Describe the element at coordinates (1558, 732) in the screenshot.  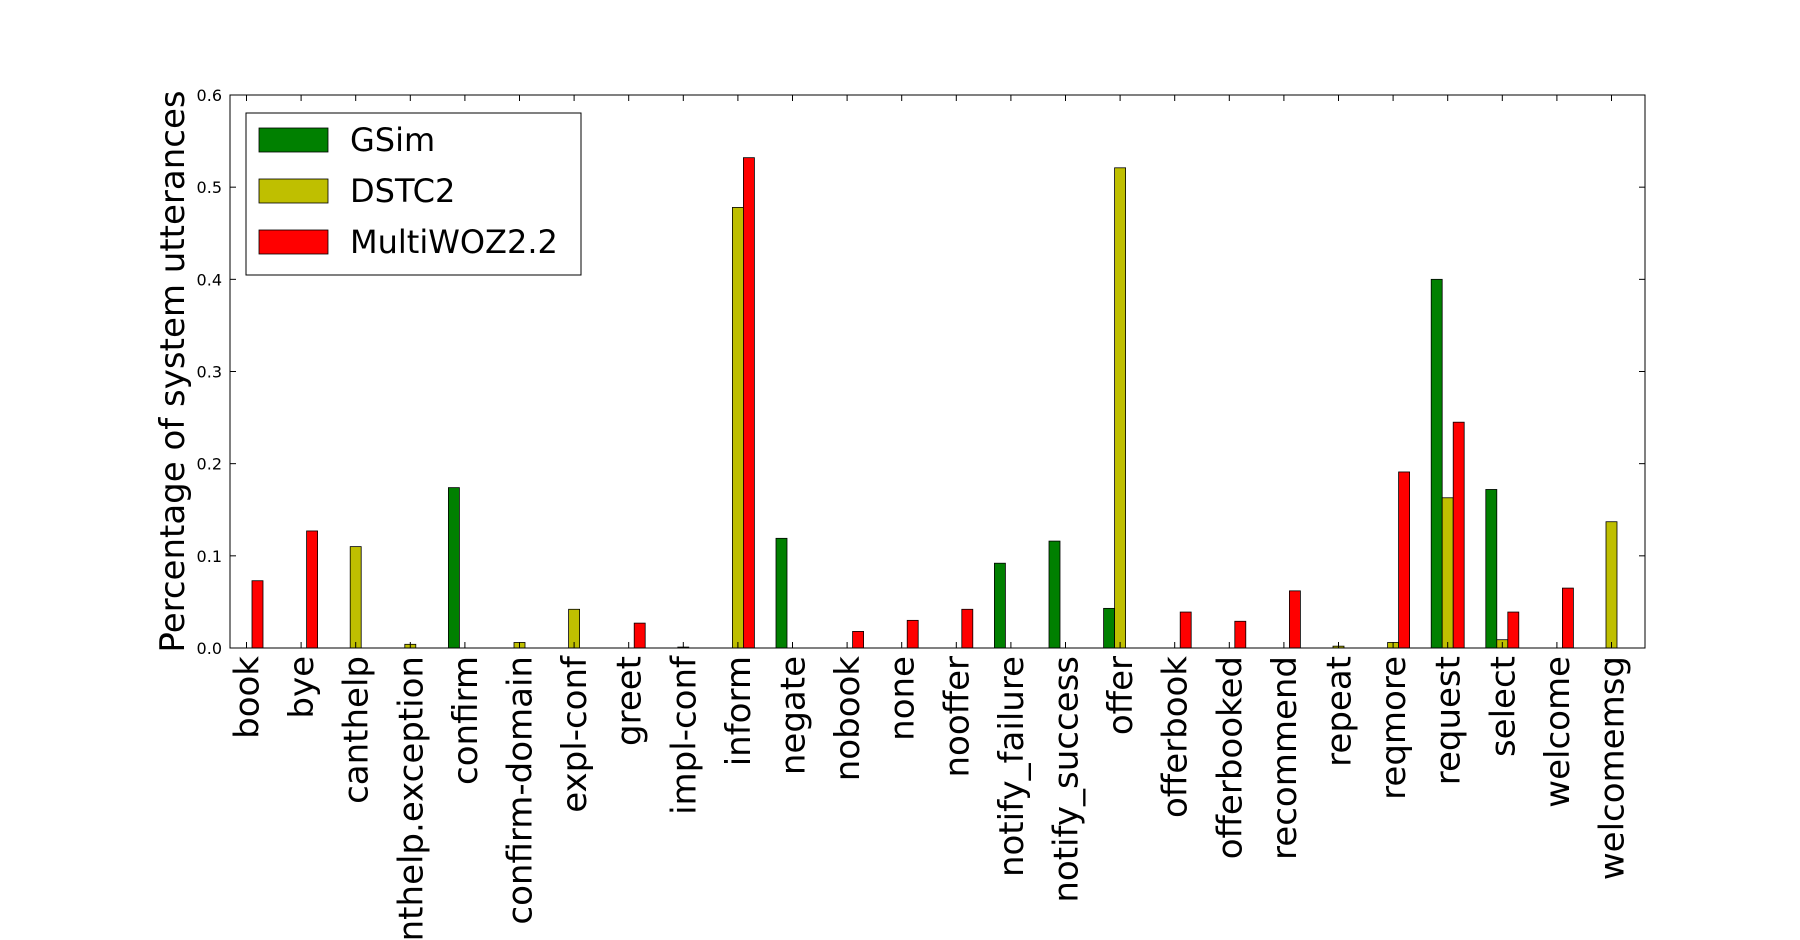
I see `x-tick-label: welcome` at that location.